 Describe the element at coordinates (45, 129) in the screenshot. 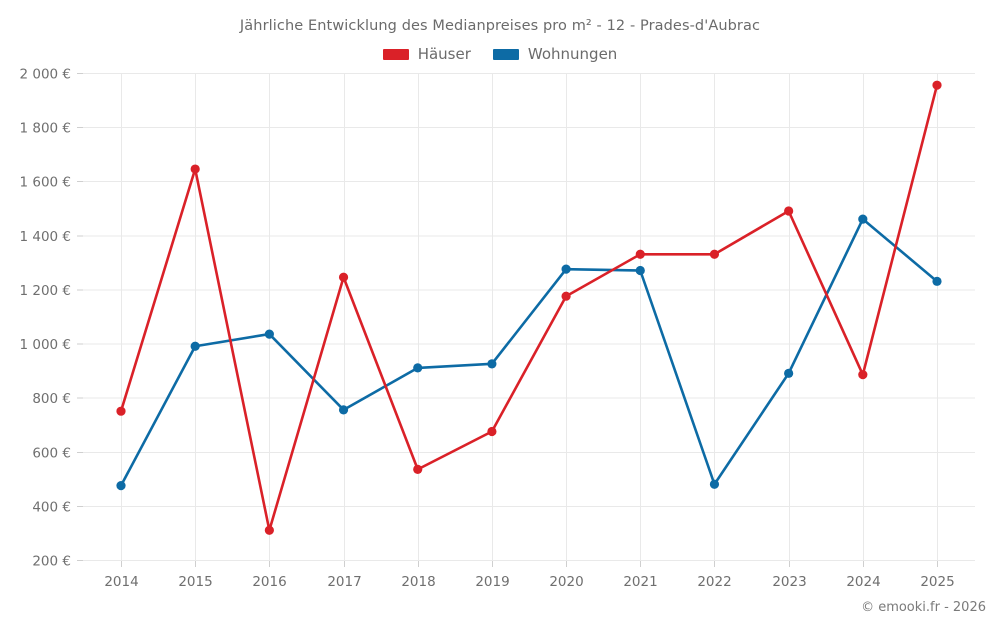

I see `y-axis-tick-label: 1 800 €` at that location.